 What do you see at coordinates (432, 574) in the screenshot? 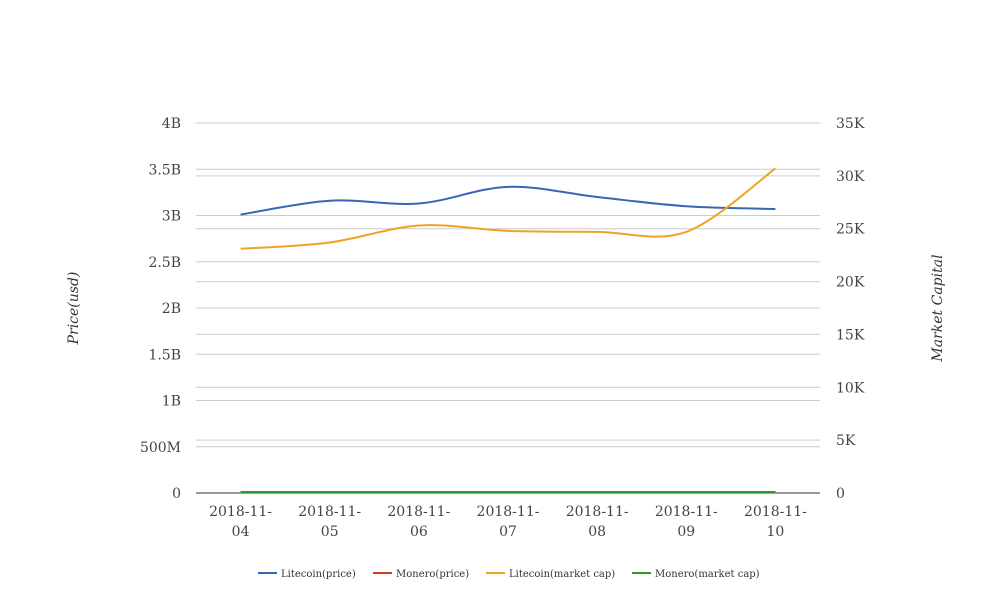
I see `legend-label-monero-price: Monero(price)` at bounding box center [432, 574].